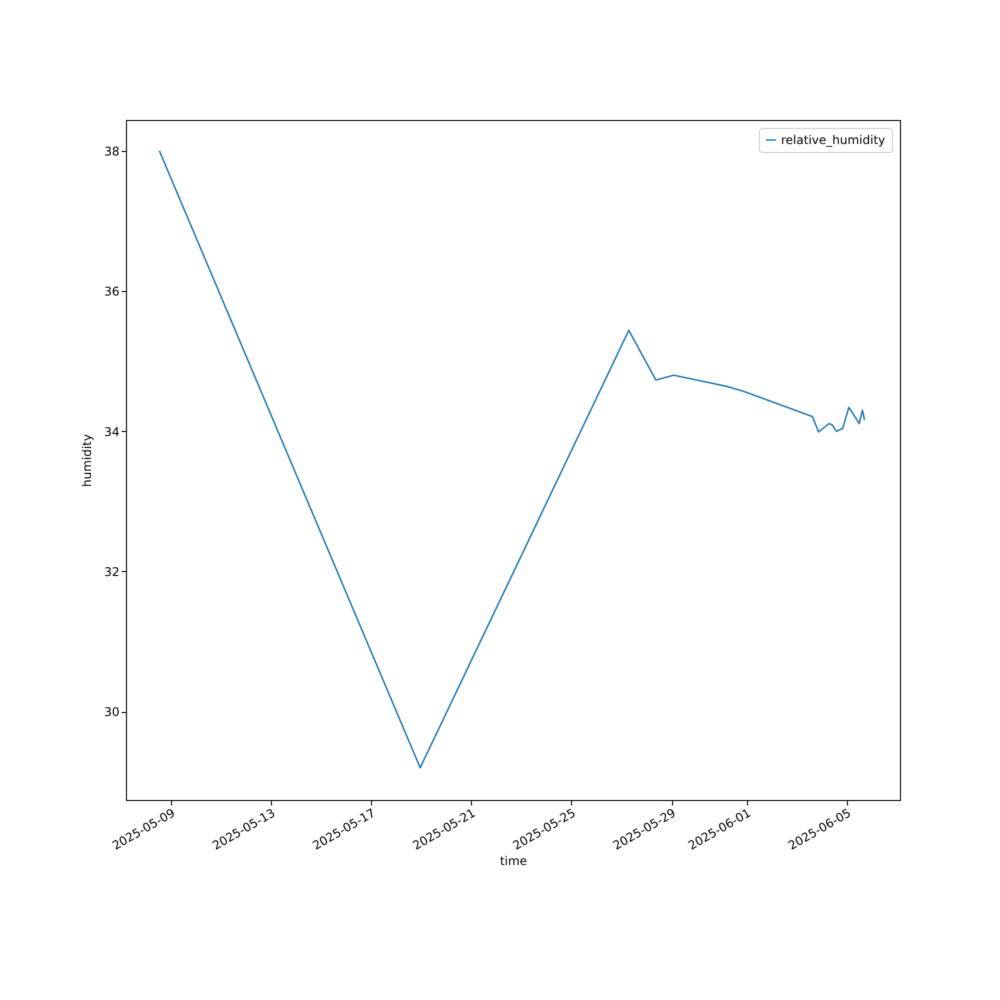 The height and width of the screenshot is (1000, 1000). I want to click on y-tick-label: 38, so click(112, 151).